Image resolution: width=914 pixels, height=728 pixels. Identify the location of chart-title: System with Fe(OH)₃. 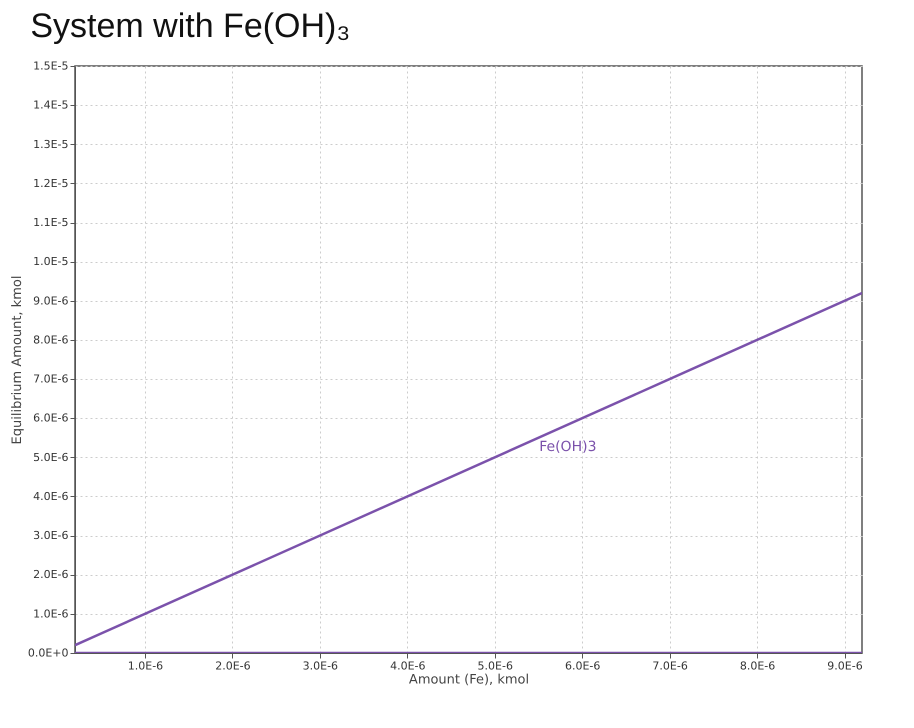
(190, 26).